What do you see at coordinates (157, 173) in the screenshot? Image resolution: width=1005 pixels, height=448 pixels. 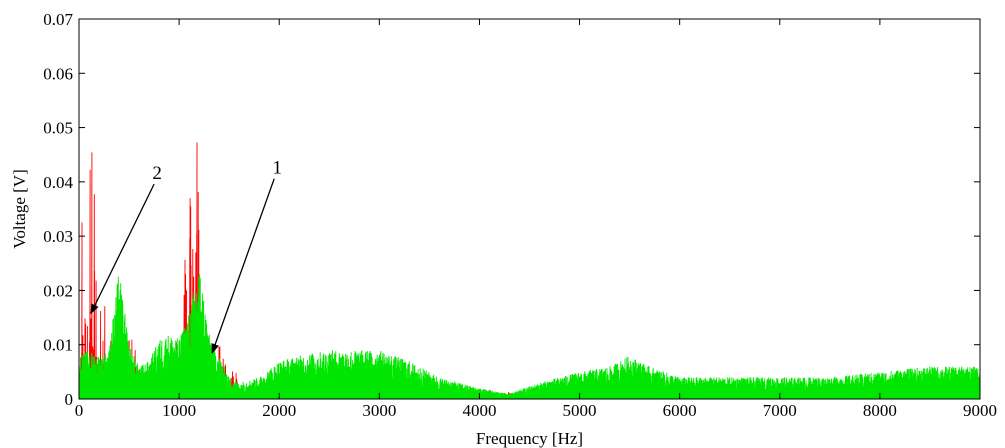 I see `annotation-label-2: 2` at bounding box center [157, 173].